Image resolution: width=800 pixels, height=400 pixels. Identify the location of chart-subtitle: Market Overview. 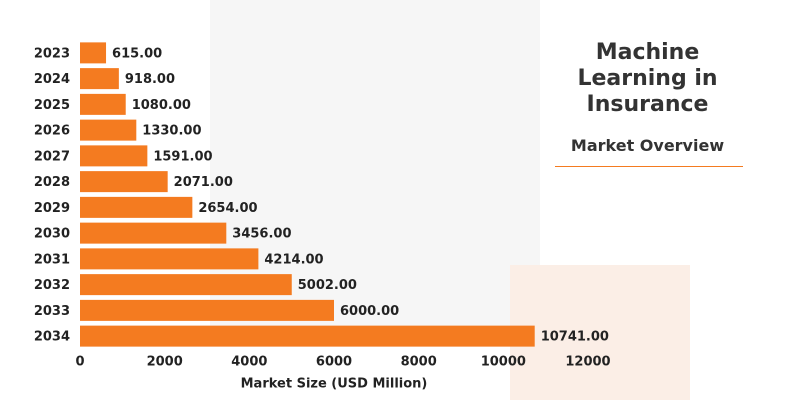
(647, 145).